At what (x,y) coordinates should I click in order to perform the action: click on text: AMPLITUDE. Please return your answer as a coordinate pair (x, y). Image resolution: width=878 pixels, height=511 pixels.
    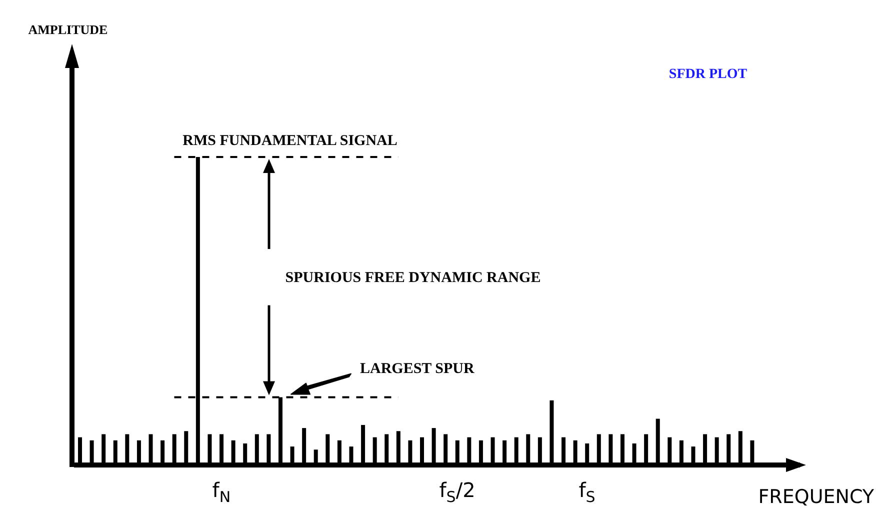
    Looking at the image, I should click on (68, 29).